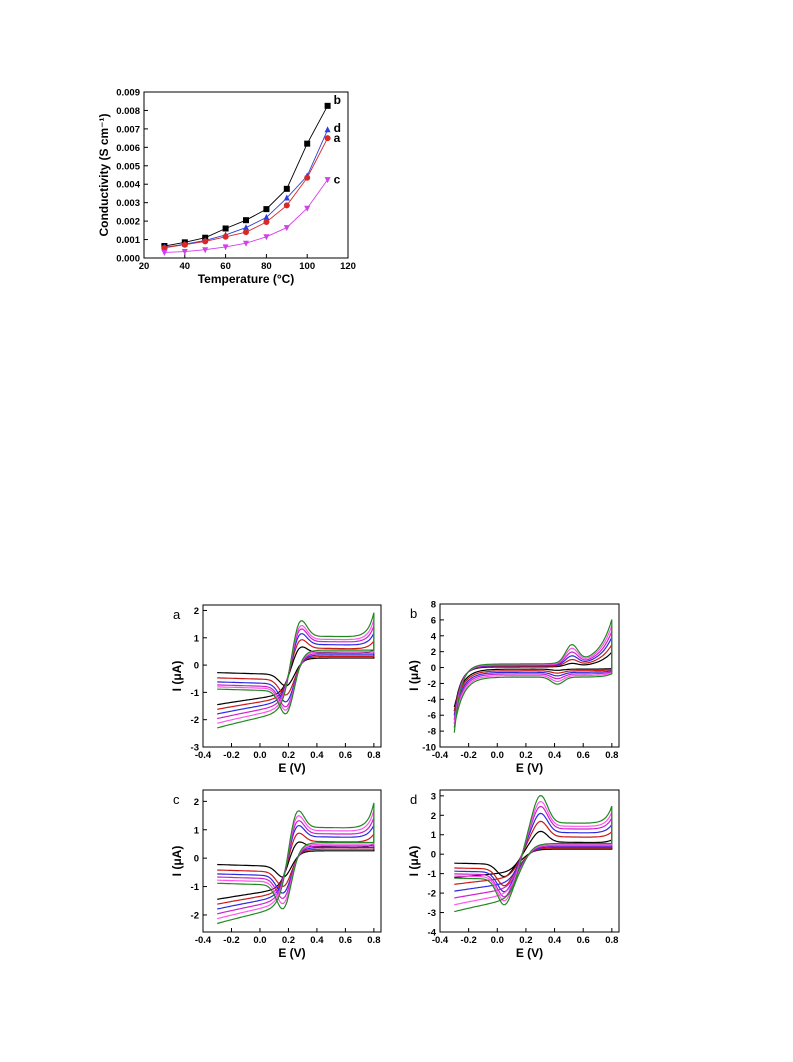  What do you see at coordinates (128, 222) in the screenshot?
I see `y-tick-label: 0.002` at bounding box center [128, 222].